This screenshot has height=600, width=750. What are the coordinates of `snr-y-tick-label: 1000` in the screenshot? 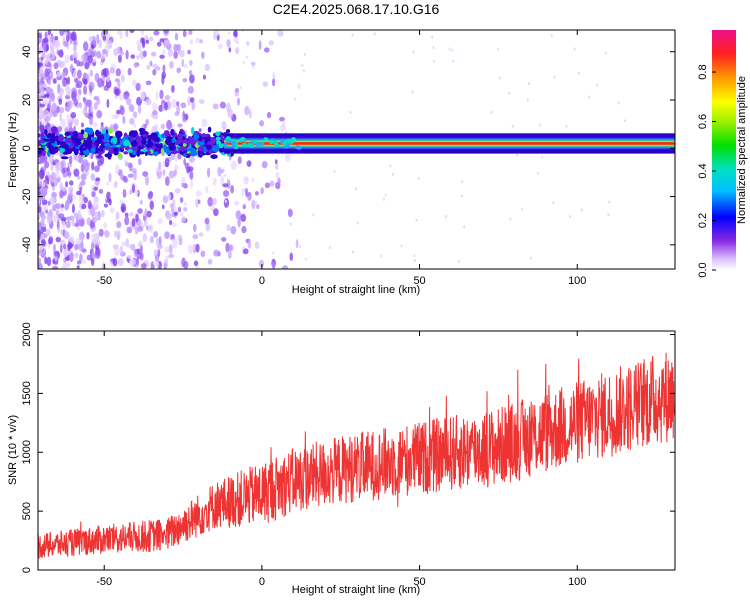 It's located at (27, 452).